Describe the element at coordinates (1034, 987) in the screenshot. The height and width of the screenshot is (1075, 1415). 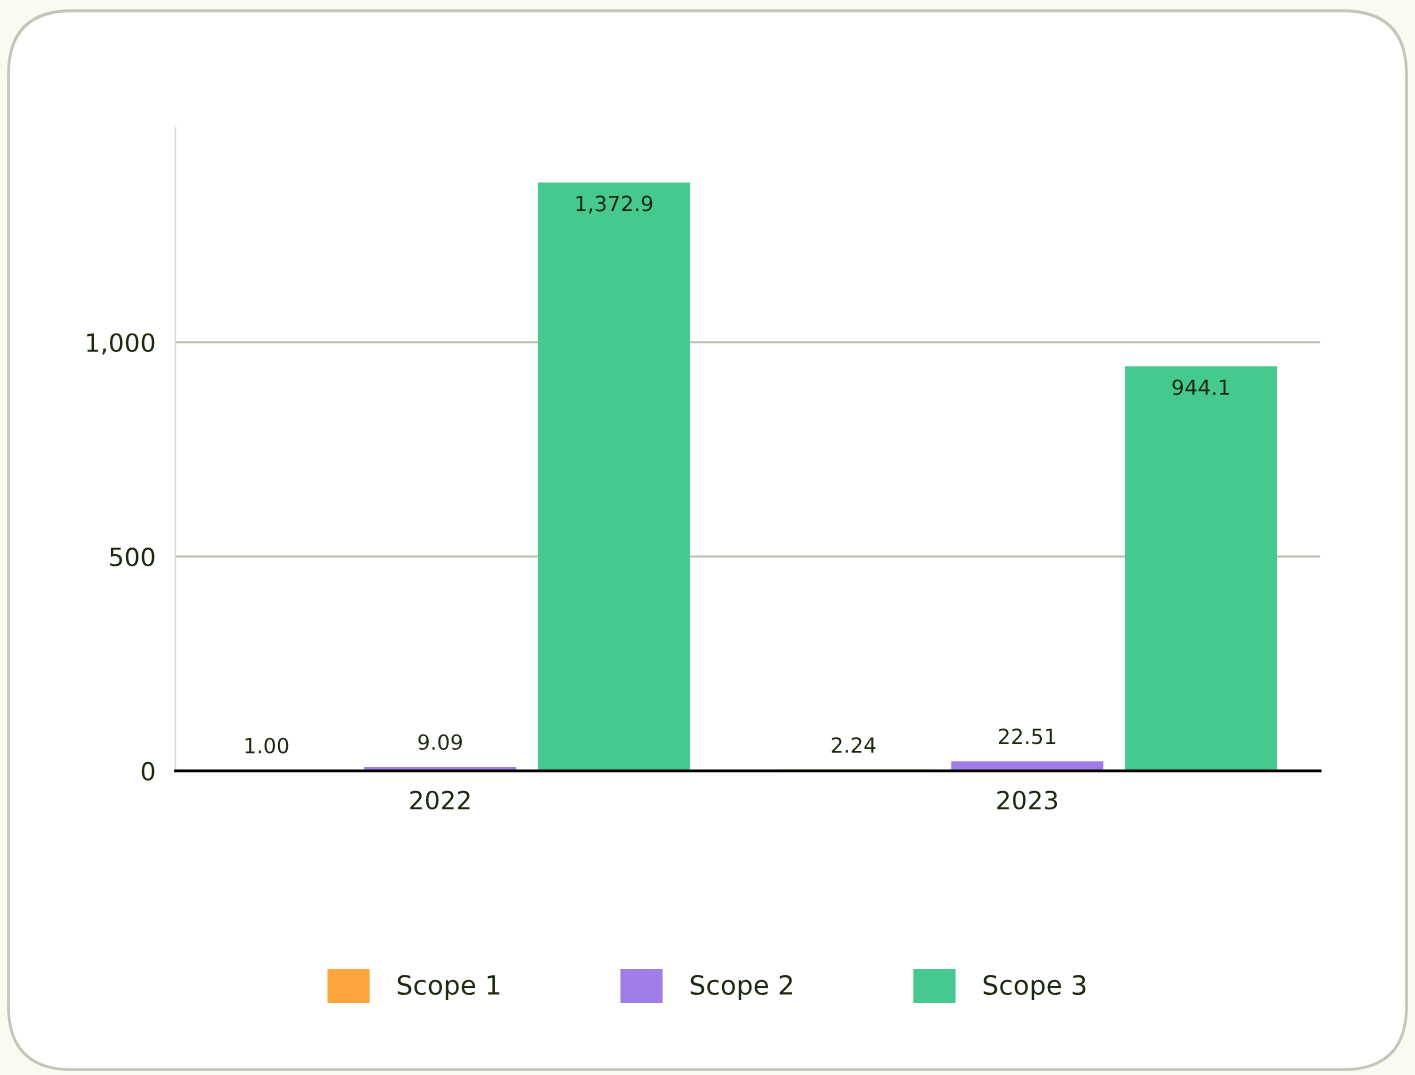
I see `legend-label: Scope 3` at that location.